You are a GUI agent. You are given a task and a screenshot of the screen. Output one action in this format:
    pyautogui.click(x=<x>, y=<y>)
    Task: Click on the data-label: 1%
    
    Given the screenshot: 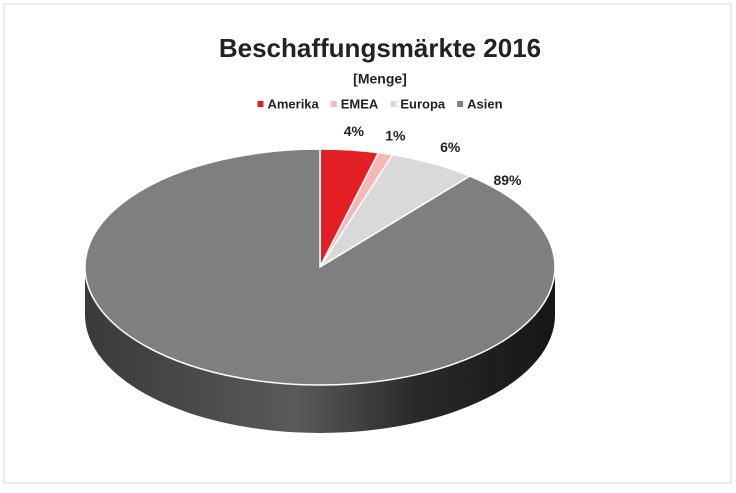 What is the action you would take?
    pyautogui.click(x=395, y=135)
    